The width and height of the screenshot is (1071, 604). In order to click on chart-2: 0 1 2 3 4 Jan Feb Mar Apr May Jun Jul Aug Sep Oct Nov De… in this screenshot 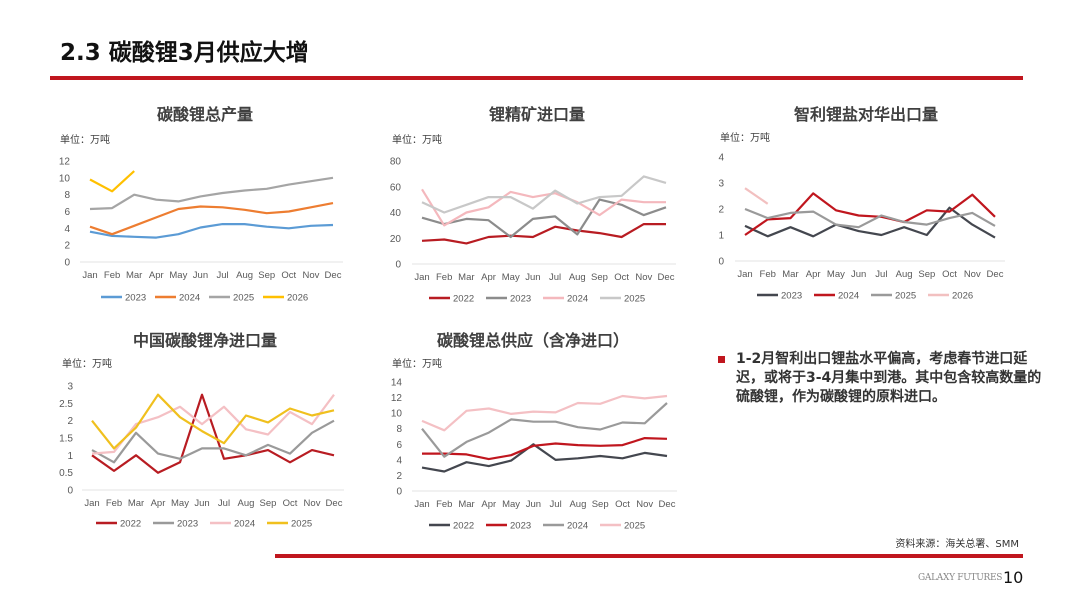, I will do `click(861, 227)`.